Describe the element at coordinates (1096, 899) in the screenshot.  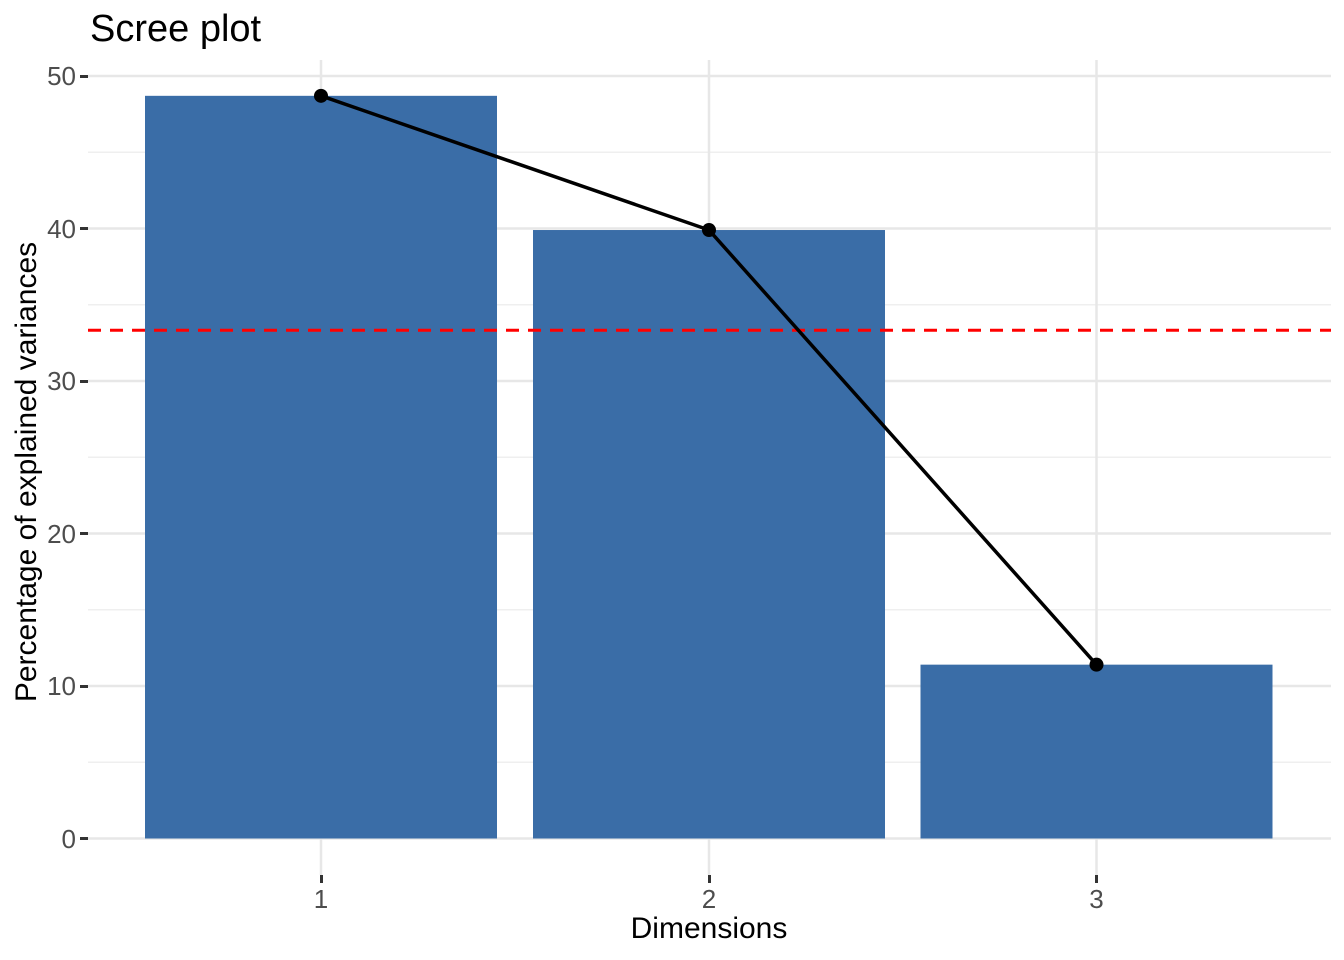
I see `x-tick-label-3: 3` at that location.